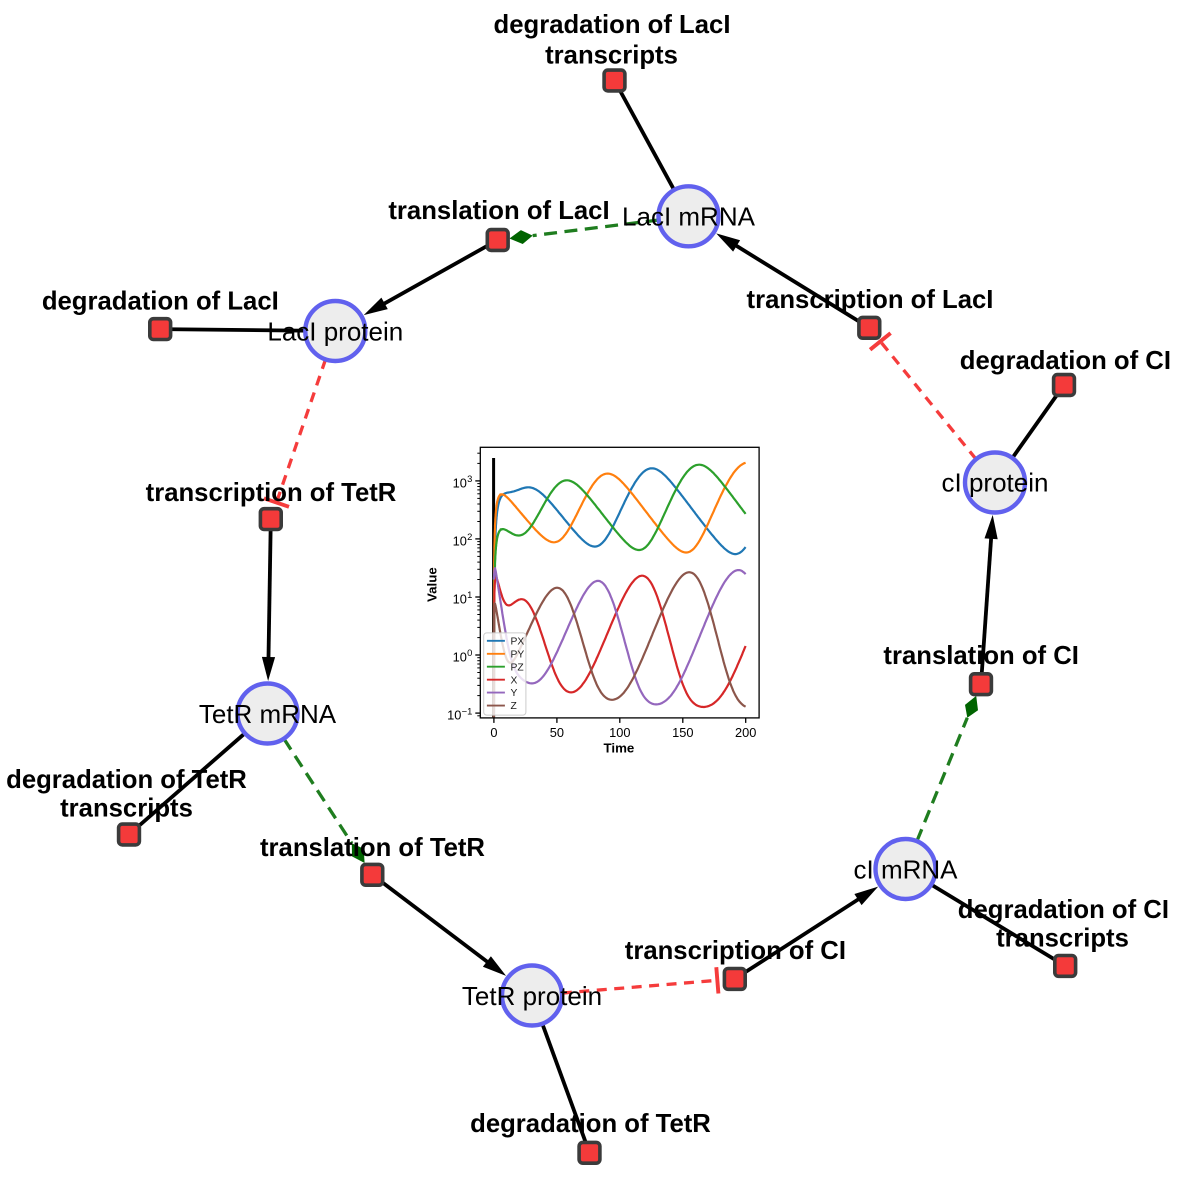 This screenshot has height=1200, width=1189. I want to click on svg-text: X, so click(514, 680).